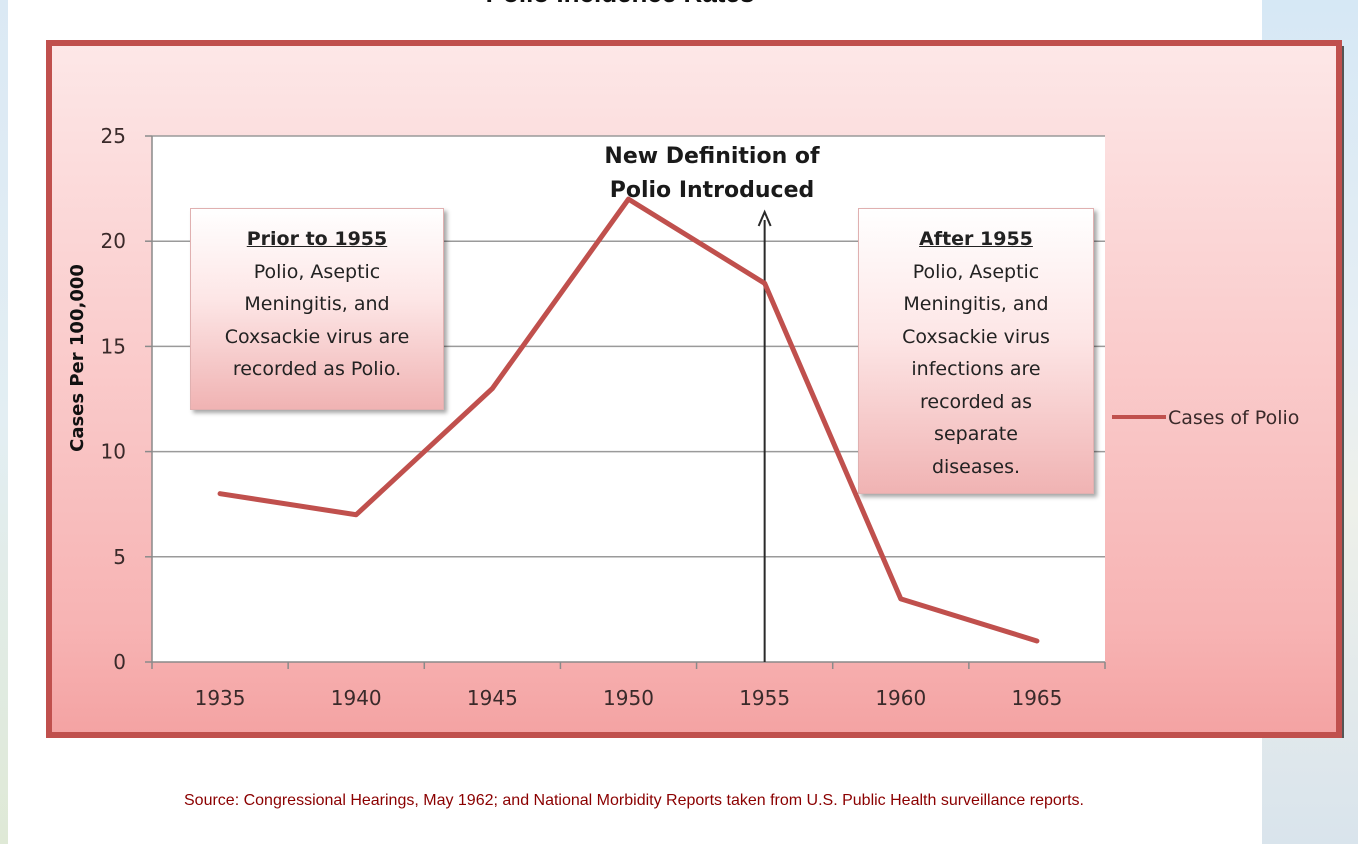 The width and height of the screenshot is (1358, 844). What do you see at coordinates (4, 422) in the screenshot?
I see `background-left-strip` at bounding box center [4, 422].